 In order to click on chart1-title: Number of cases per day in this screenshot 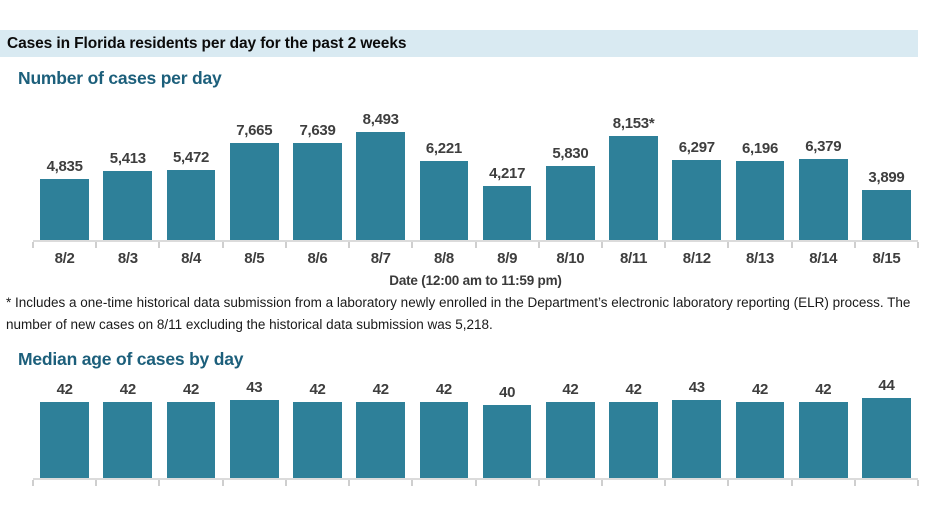, I will do `click(120, 78)`.